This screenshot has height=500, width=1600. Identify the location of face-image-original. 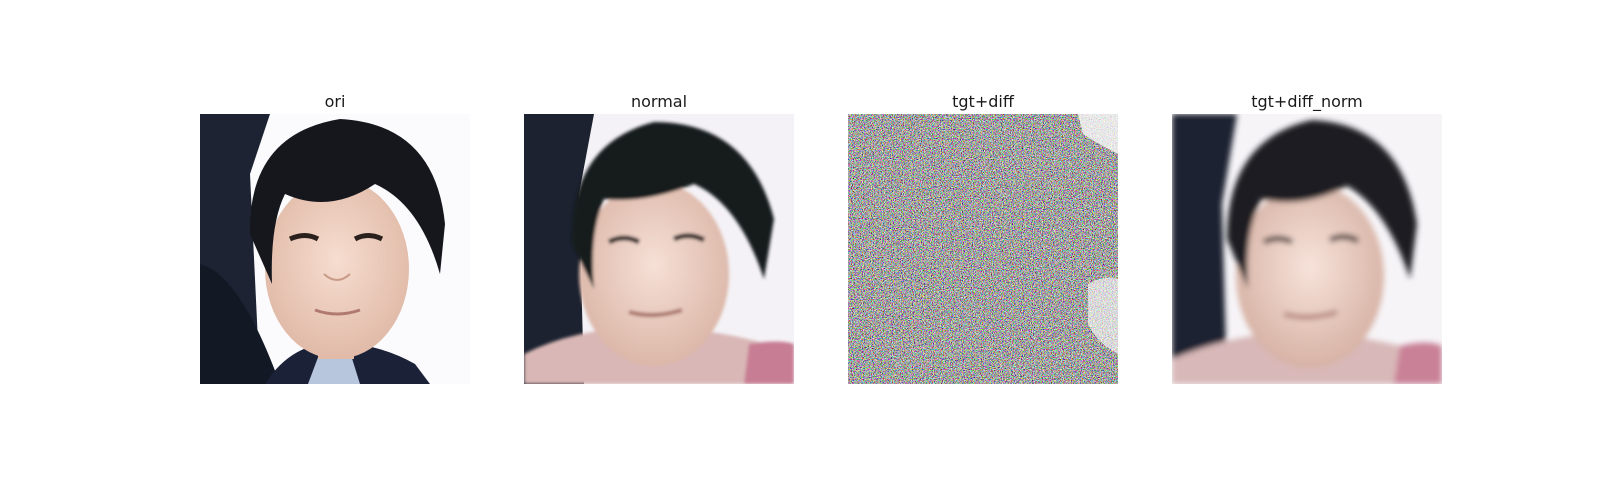
(335, 249).